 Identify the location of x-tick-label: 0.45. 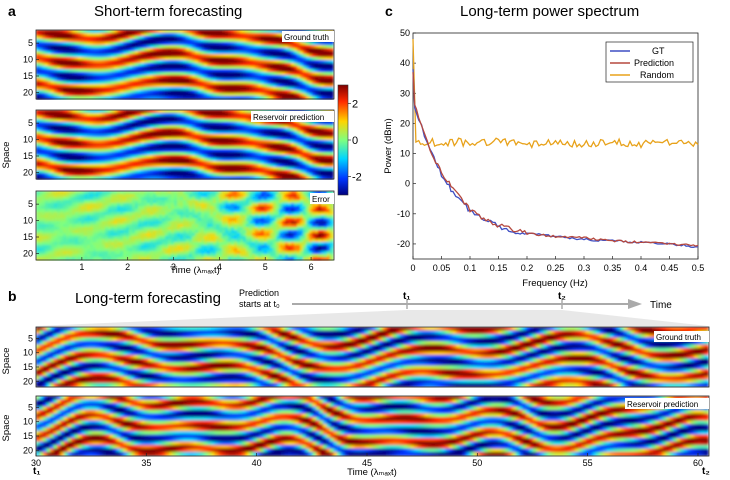
(670, 268).